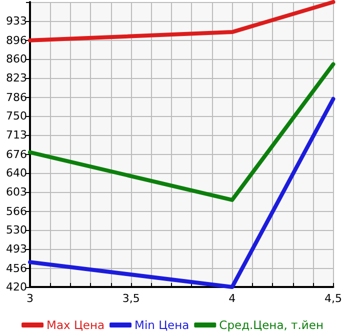  What do you see at coordinates (16, 249) in the screenshot?
I see `y-tick-label: 493` at bounding box center [16, 249].